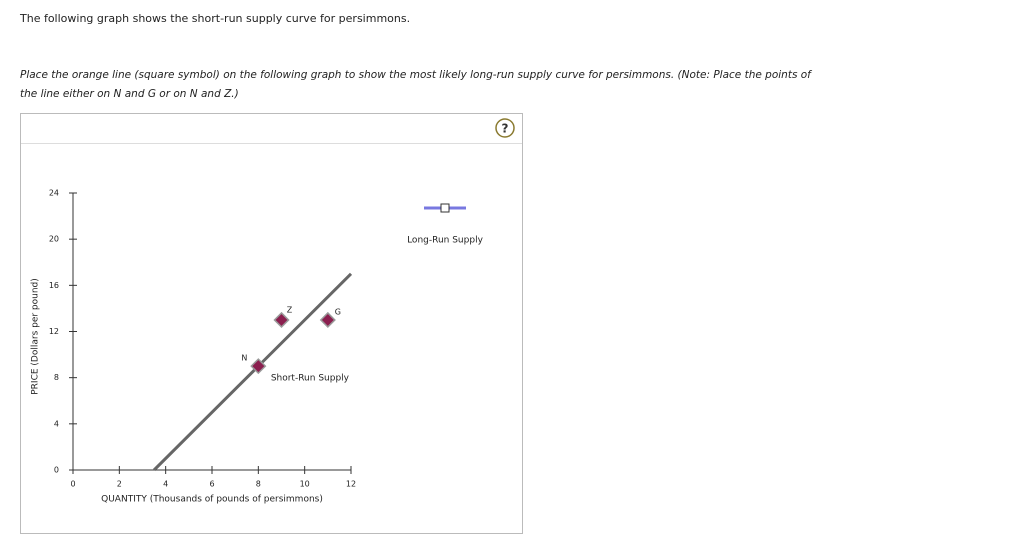 The image size is (1024, 535). What do you see at coordinates (56, 377) in the screenshot?
I see `y-tick-label: 8` at bounding box center [56, 377].